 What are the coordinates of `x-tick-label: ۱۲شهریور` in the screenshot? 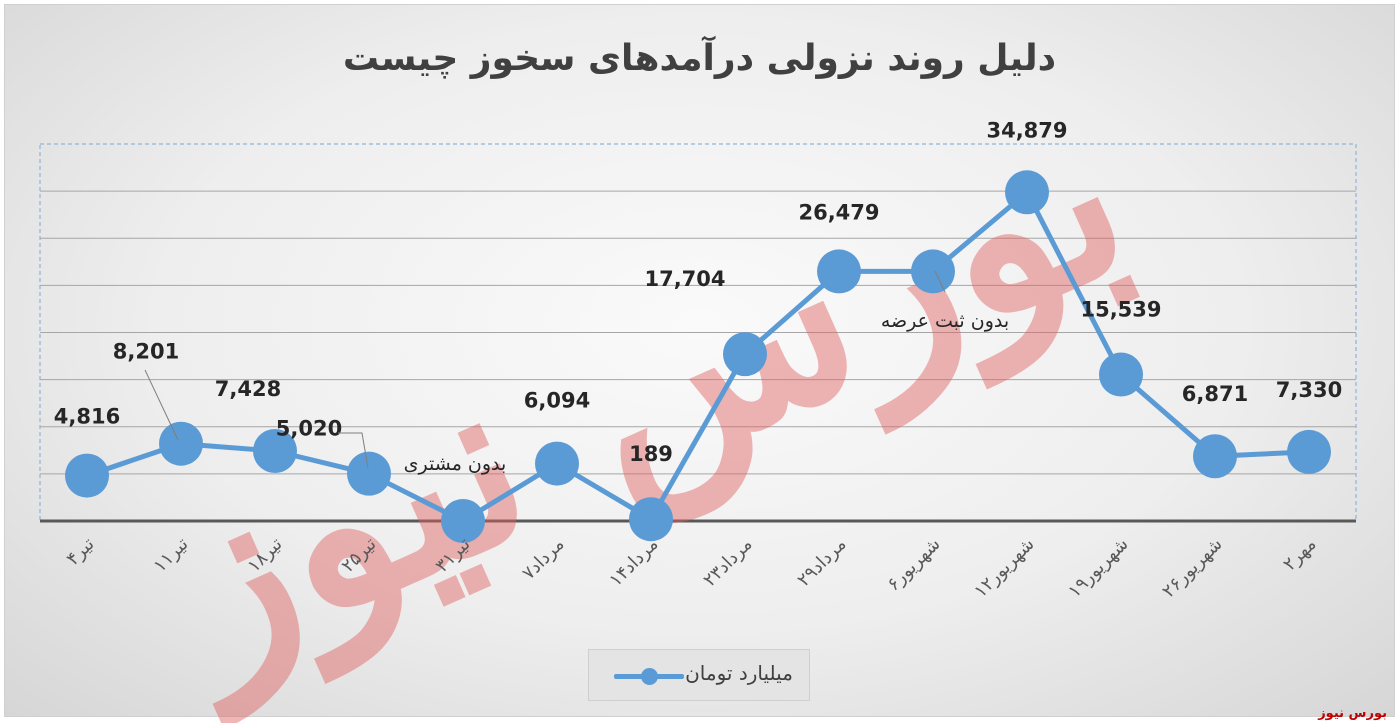 It's located at (1004, 568).